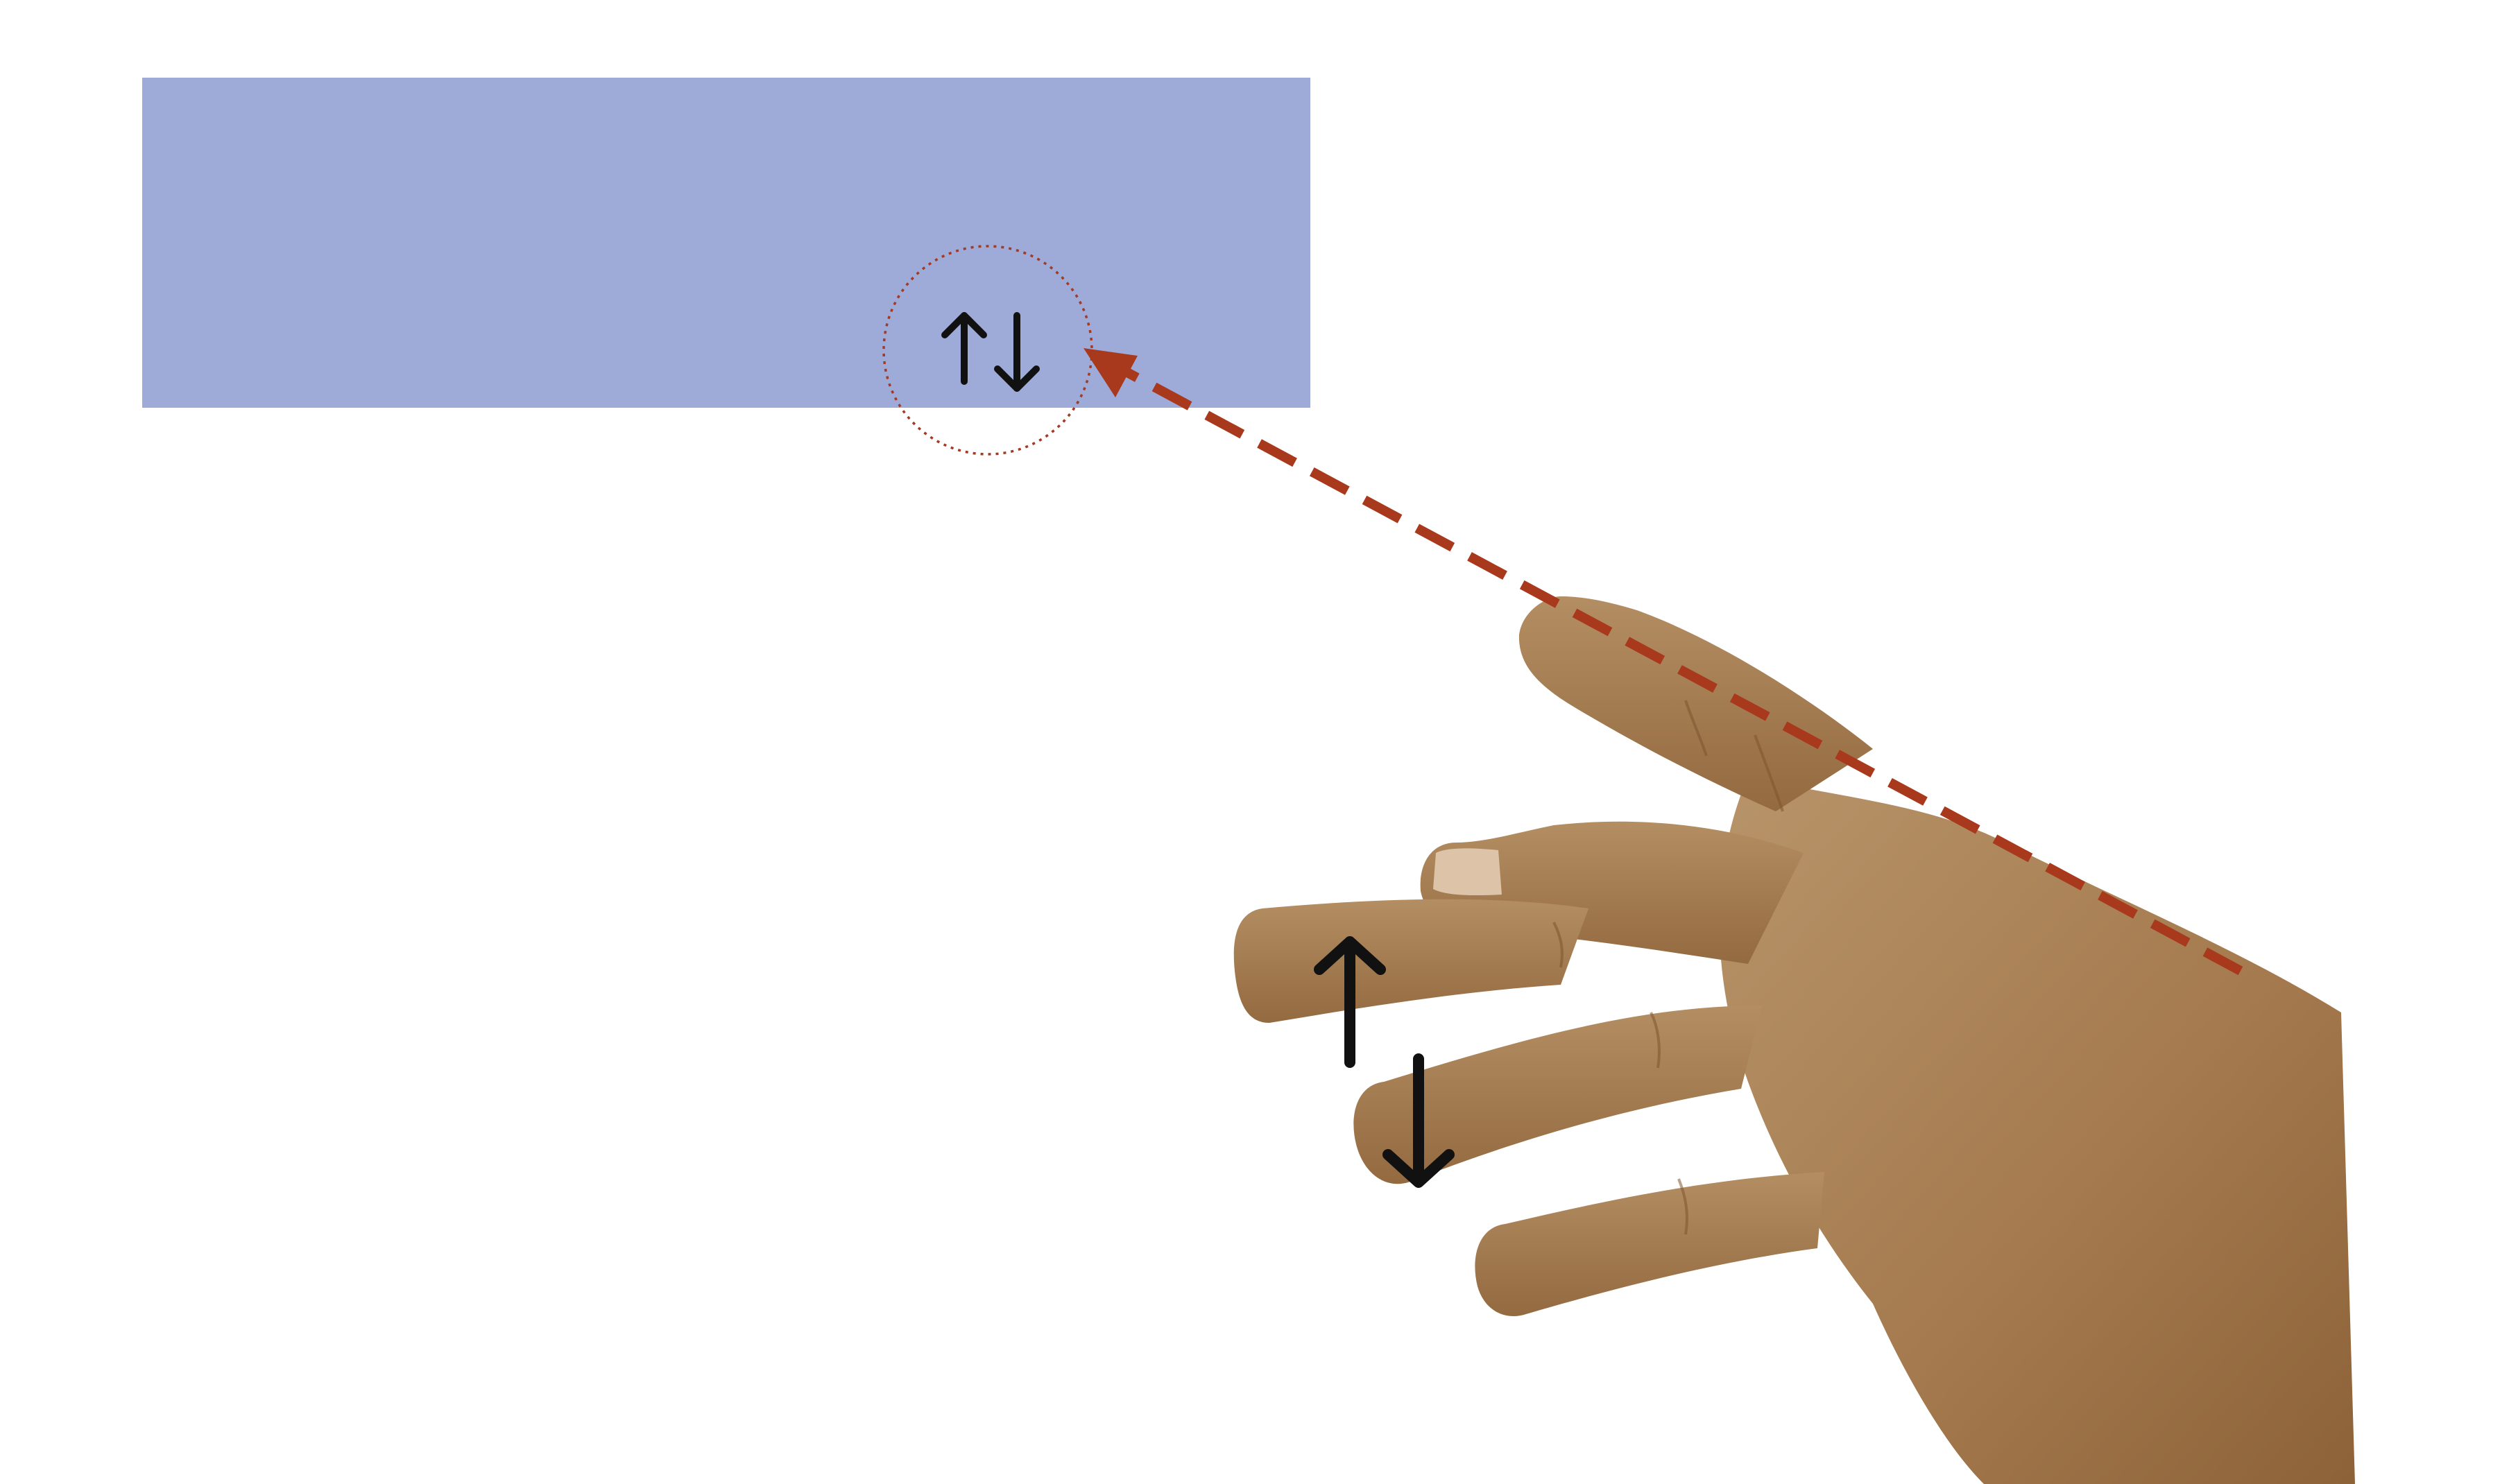 The image size is (2518, 1484). Describe the element at coordinates (2037, 1130) in the screenshot. I see `hand-palm` at that location.